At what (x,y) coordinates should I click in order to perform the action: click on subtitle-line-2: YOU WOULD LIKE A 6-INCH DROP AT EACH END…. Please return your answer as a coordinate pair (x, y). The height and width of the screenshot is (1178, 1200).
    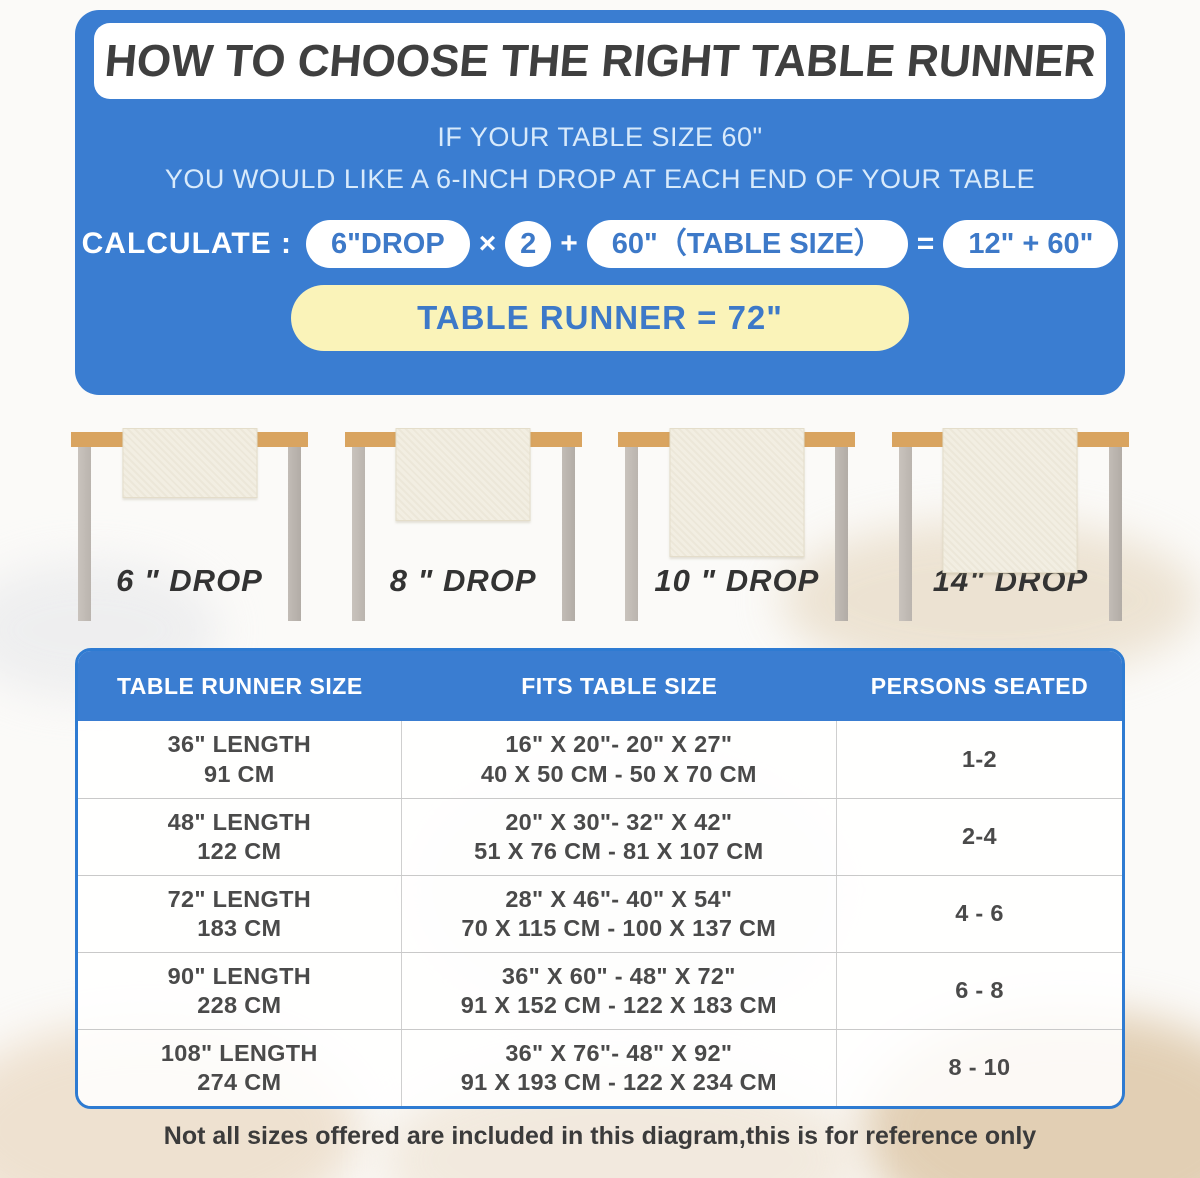
    Looking at the image, I should click on (600, 179).